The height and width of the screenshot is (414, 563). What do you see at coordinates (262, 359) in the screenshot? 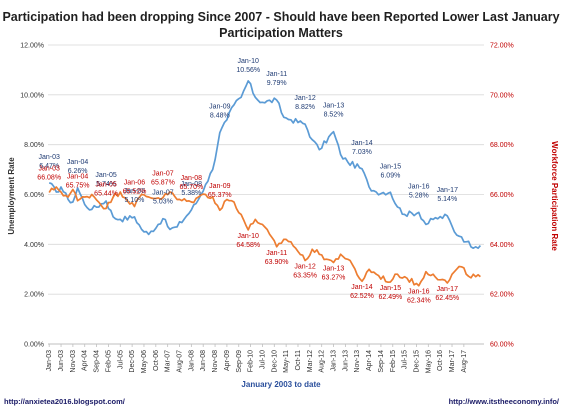
I see `x-tick-label: Jul-10` at bounding box center [262, 359].